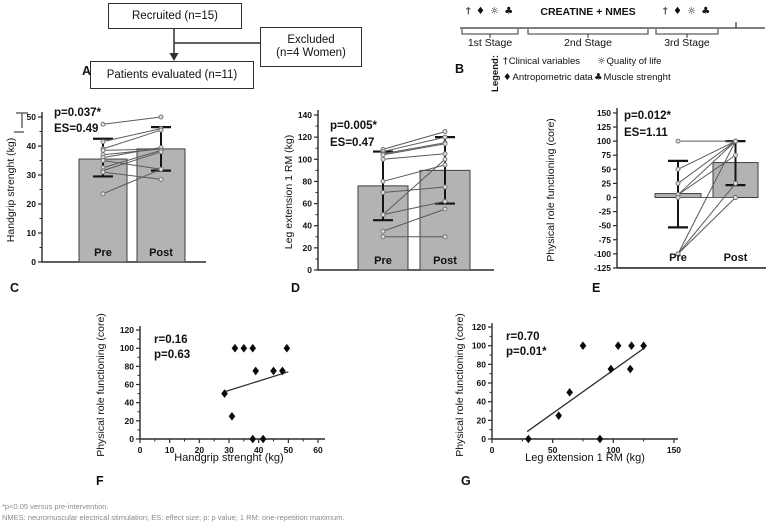  What do you see at coordinates (354, 126) in the screenshot?
I see `stat-annotation: p=0.005*` at bounding box center [354, 126].